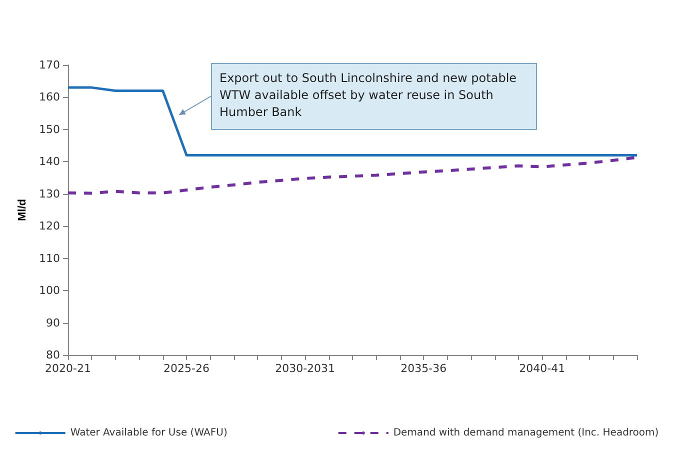  What do you see at coordinates (53, 355) in the screenshot?
I see `y-tick-label: 80` at bounding box center [53, 355].